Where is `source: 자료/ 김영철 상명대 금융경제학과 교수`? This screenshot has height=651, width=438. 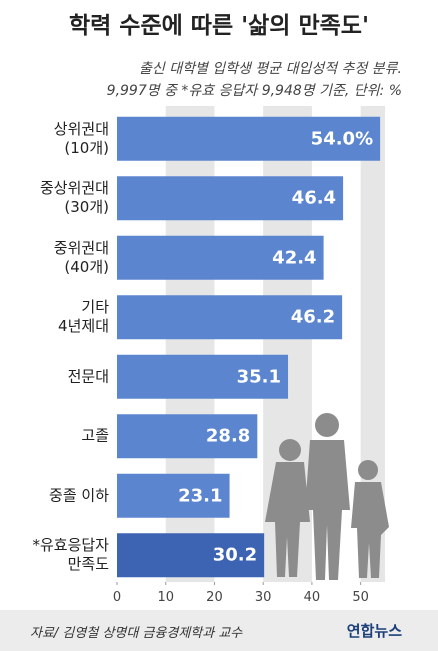
source: 자료/ 김영철 상명대 금융경제학과 교수 is located at coordinates (136, 633).